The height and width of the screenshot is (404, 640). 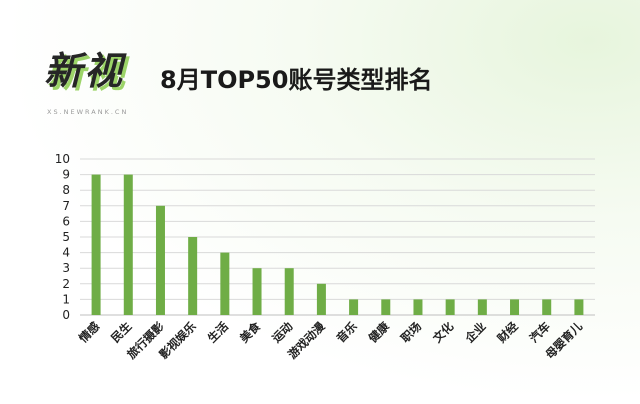 I want to click on brand-url: XS.NEWRANK.CN, so click(x=88, y=112).